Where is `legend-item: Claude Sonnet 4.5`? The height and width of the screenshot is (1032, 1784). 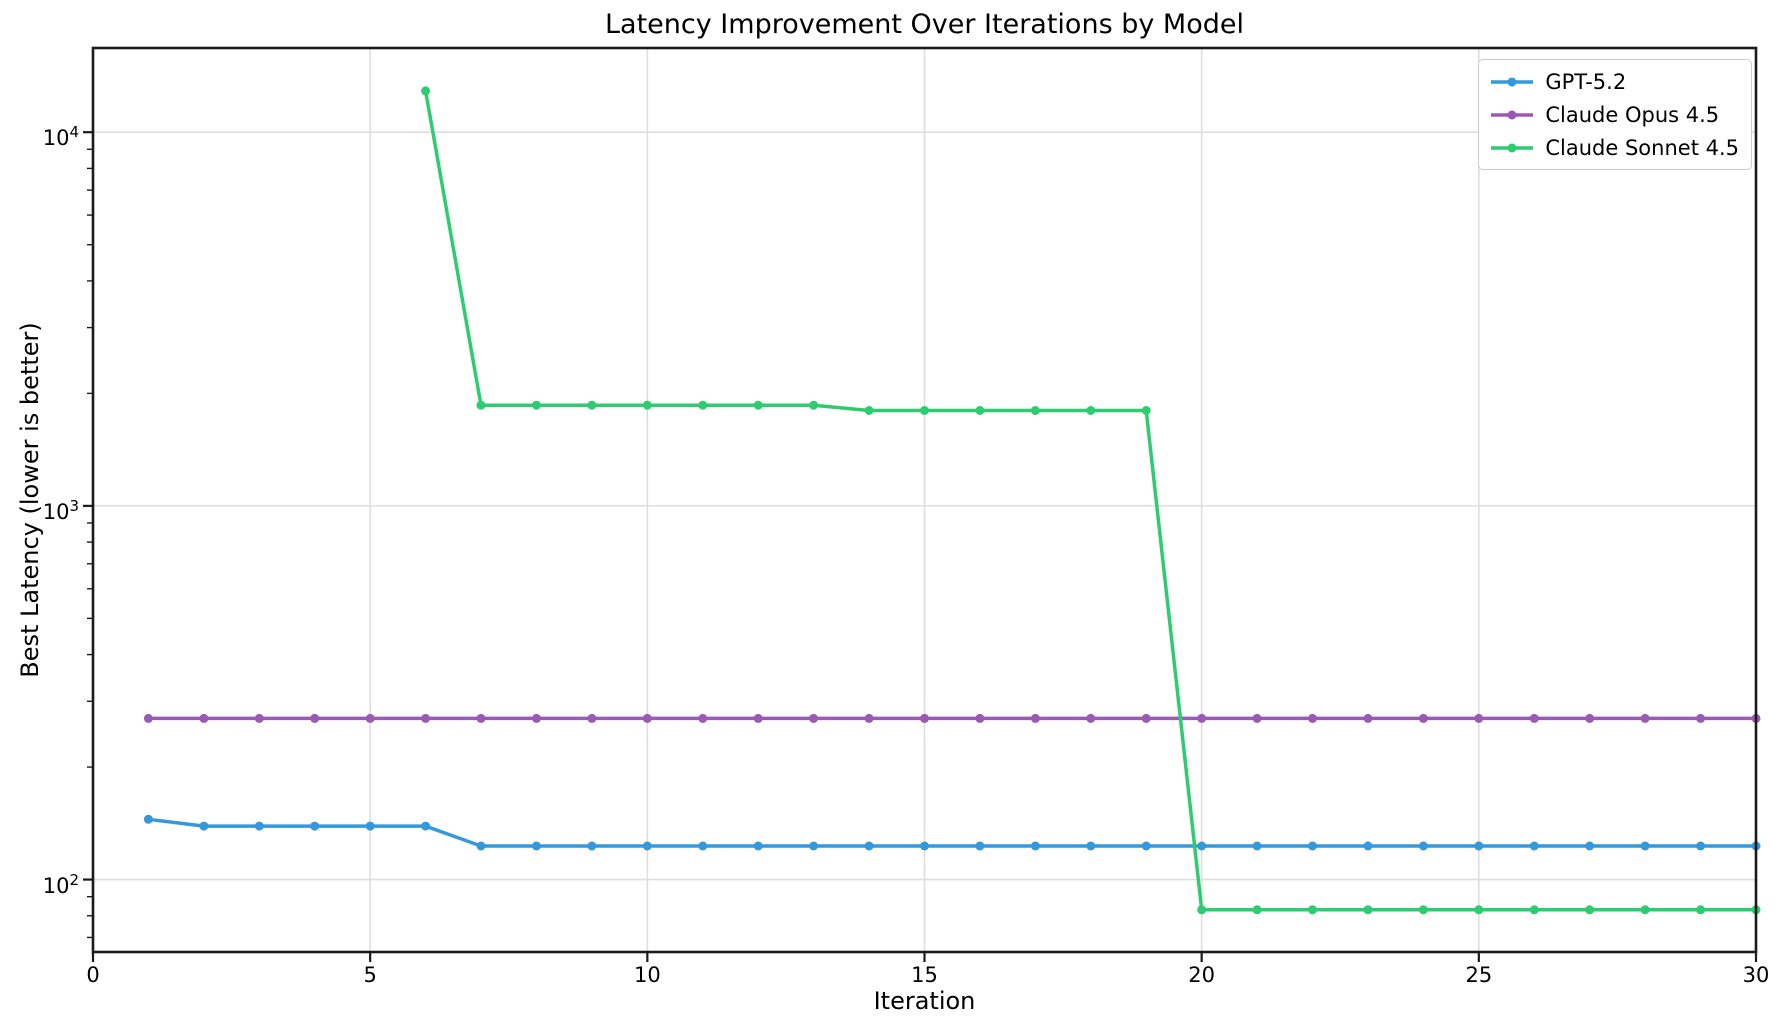
legend-item: Claude Sonnet 4.5 is located at coordinates (1614, 147).